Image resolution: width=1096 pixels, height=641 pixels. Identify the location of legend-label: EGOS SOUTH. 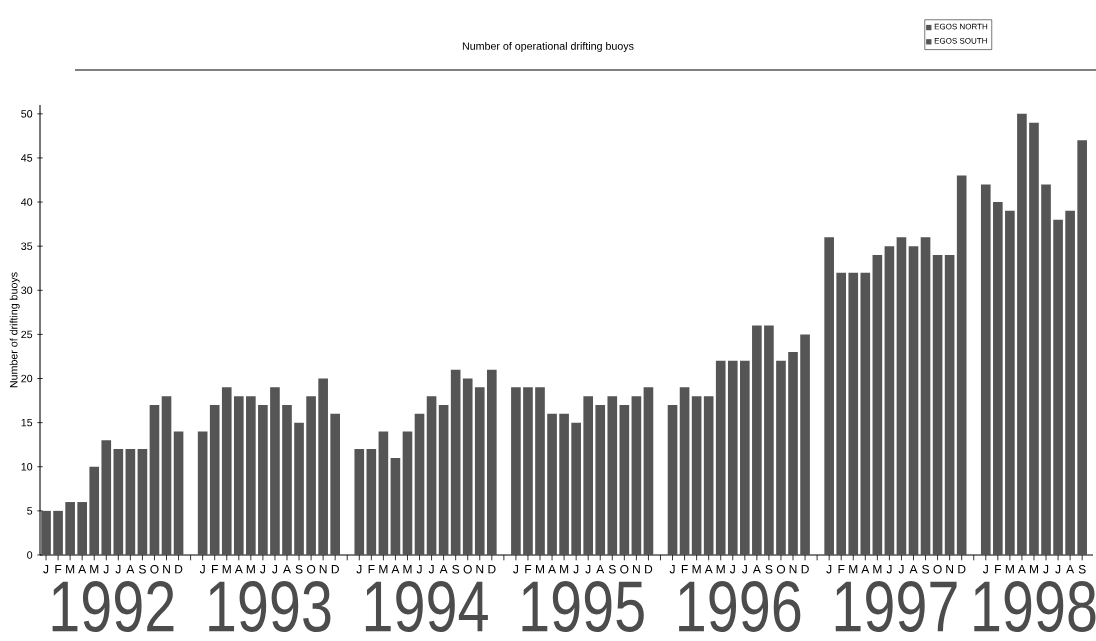
(960, 41).